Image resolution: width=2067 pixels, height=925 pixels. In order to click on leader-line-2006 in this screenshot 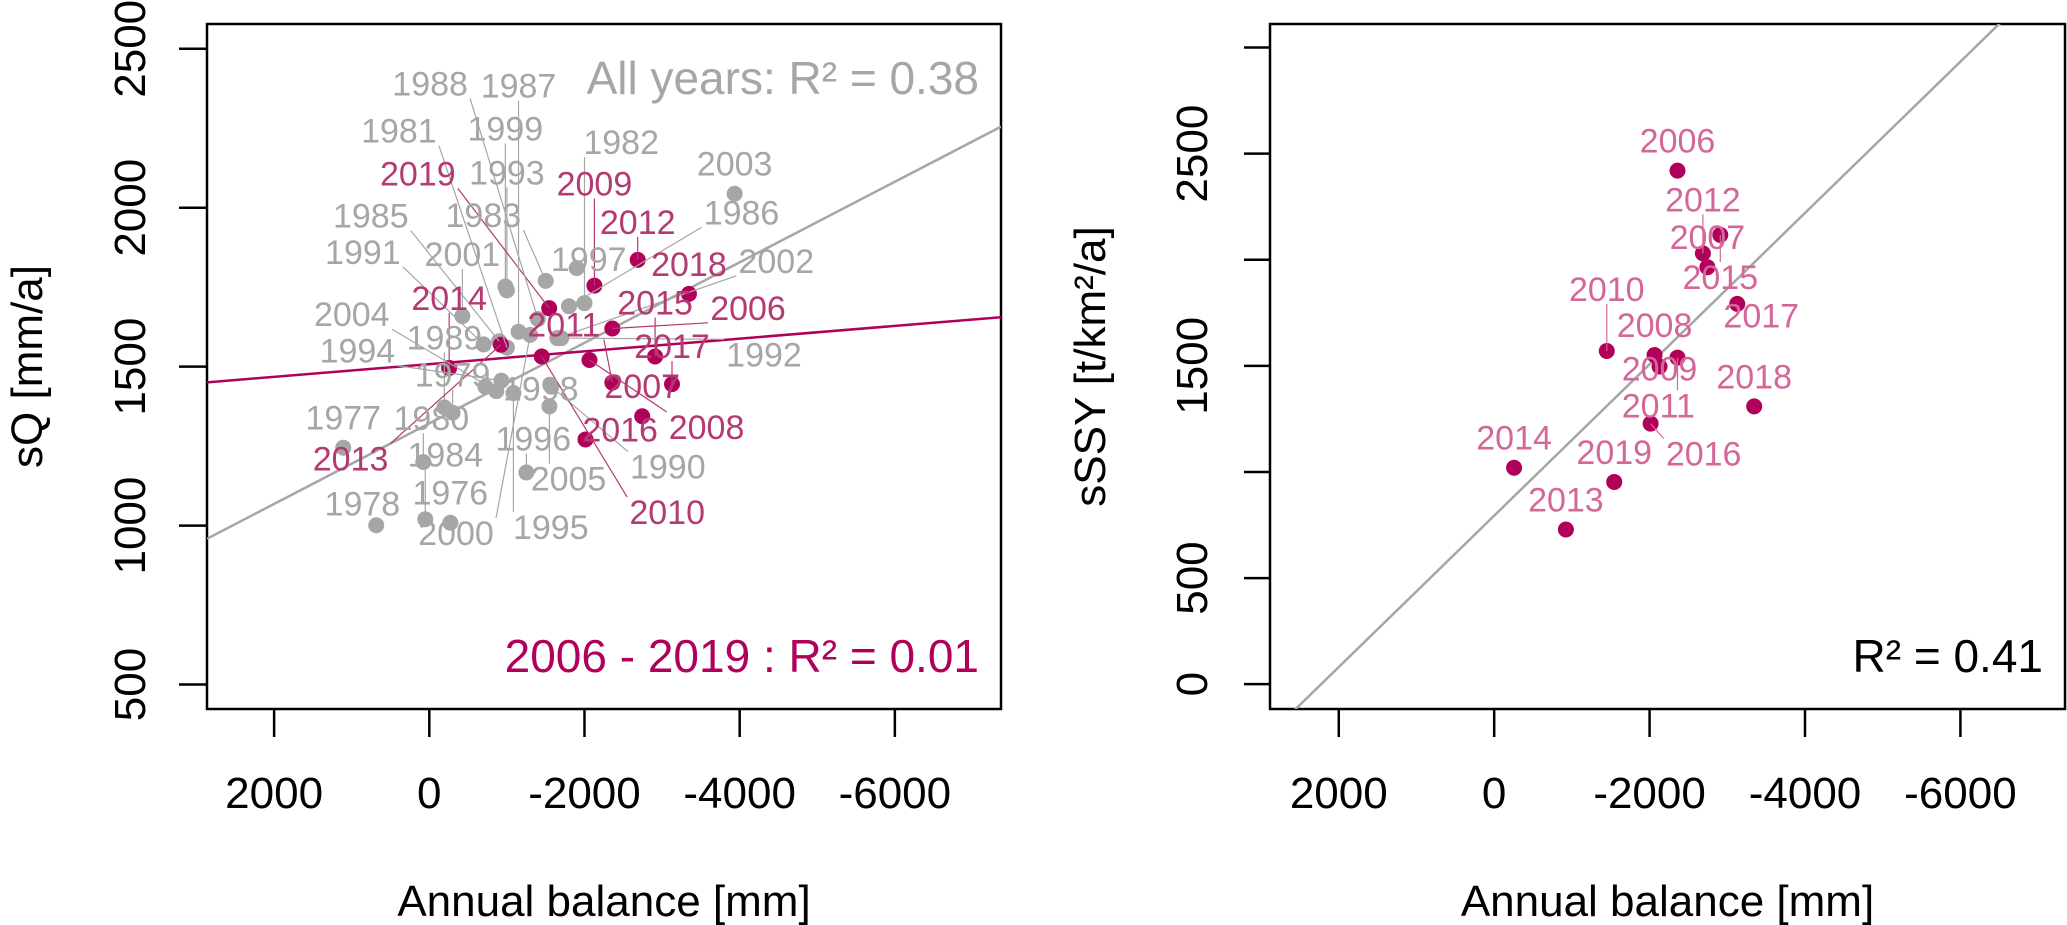, I will do `click(660, 326)`.